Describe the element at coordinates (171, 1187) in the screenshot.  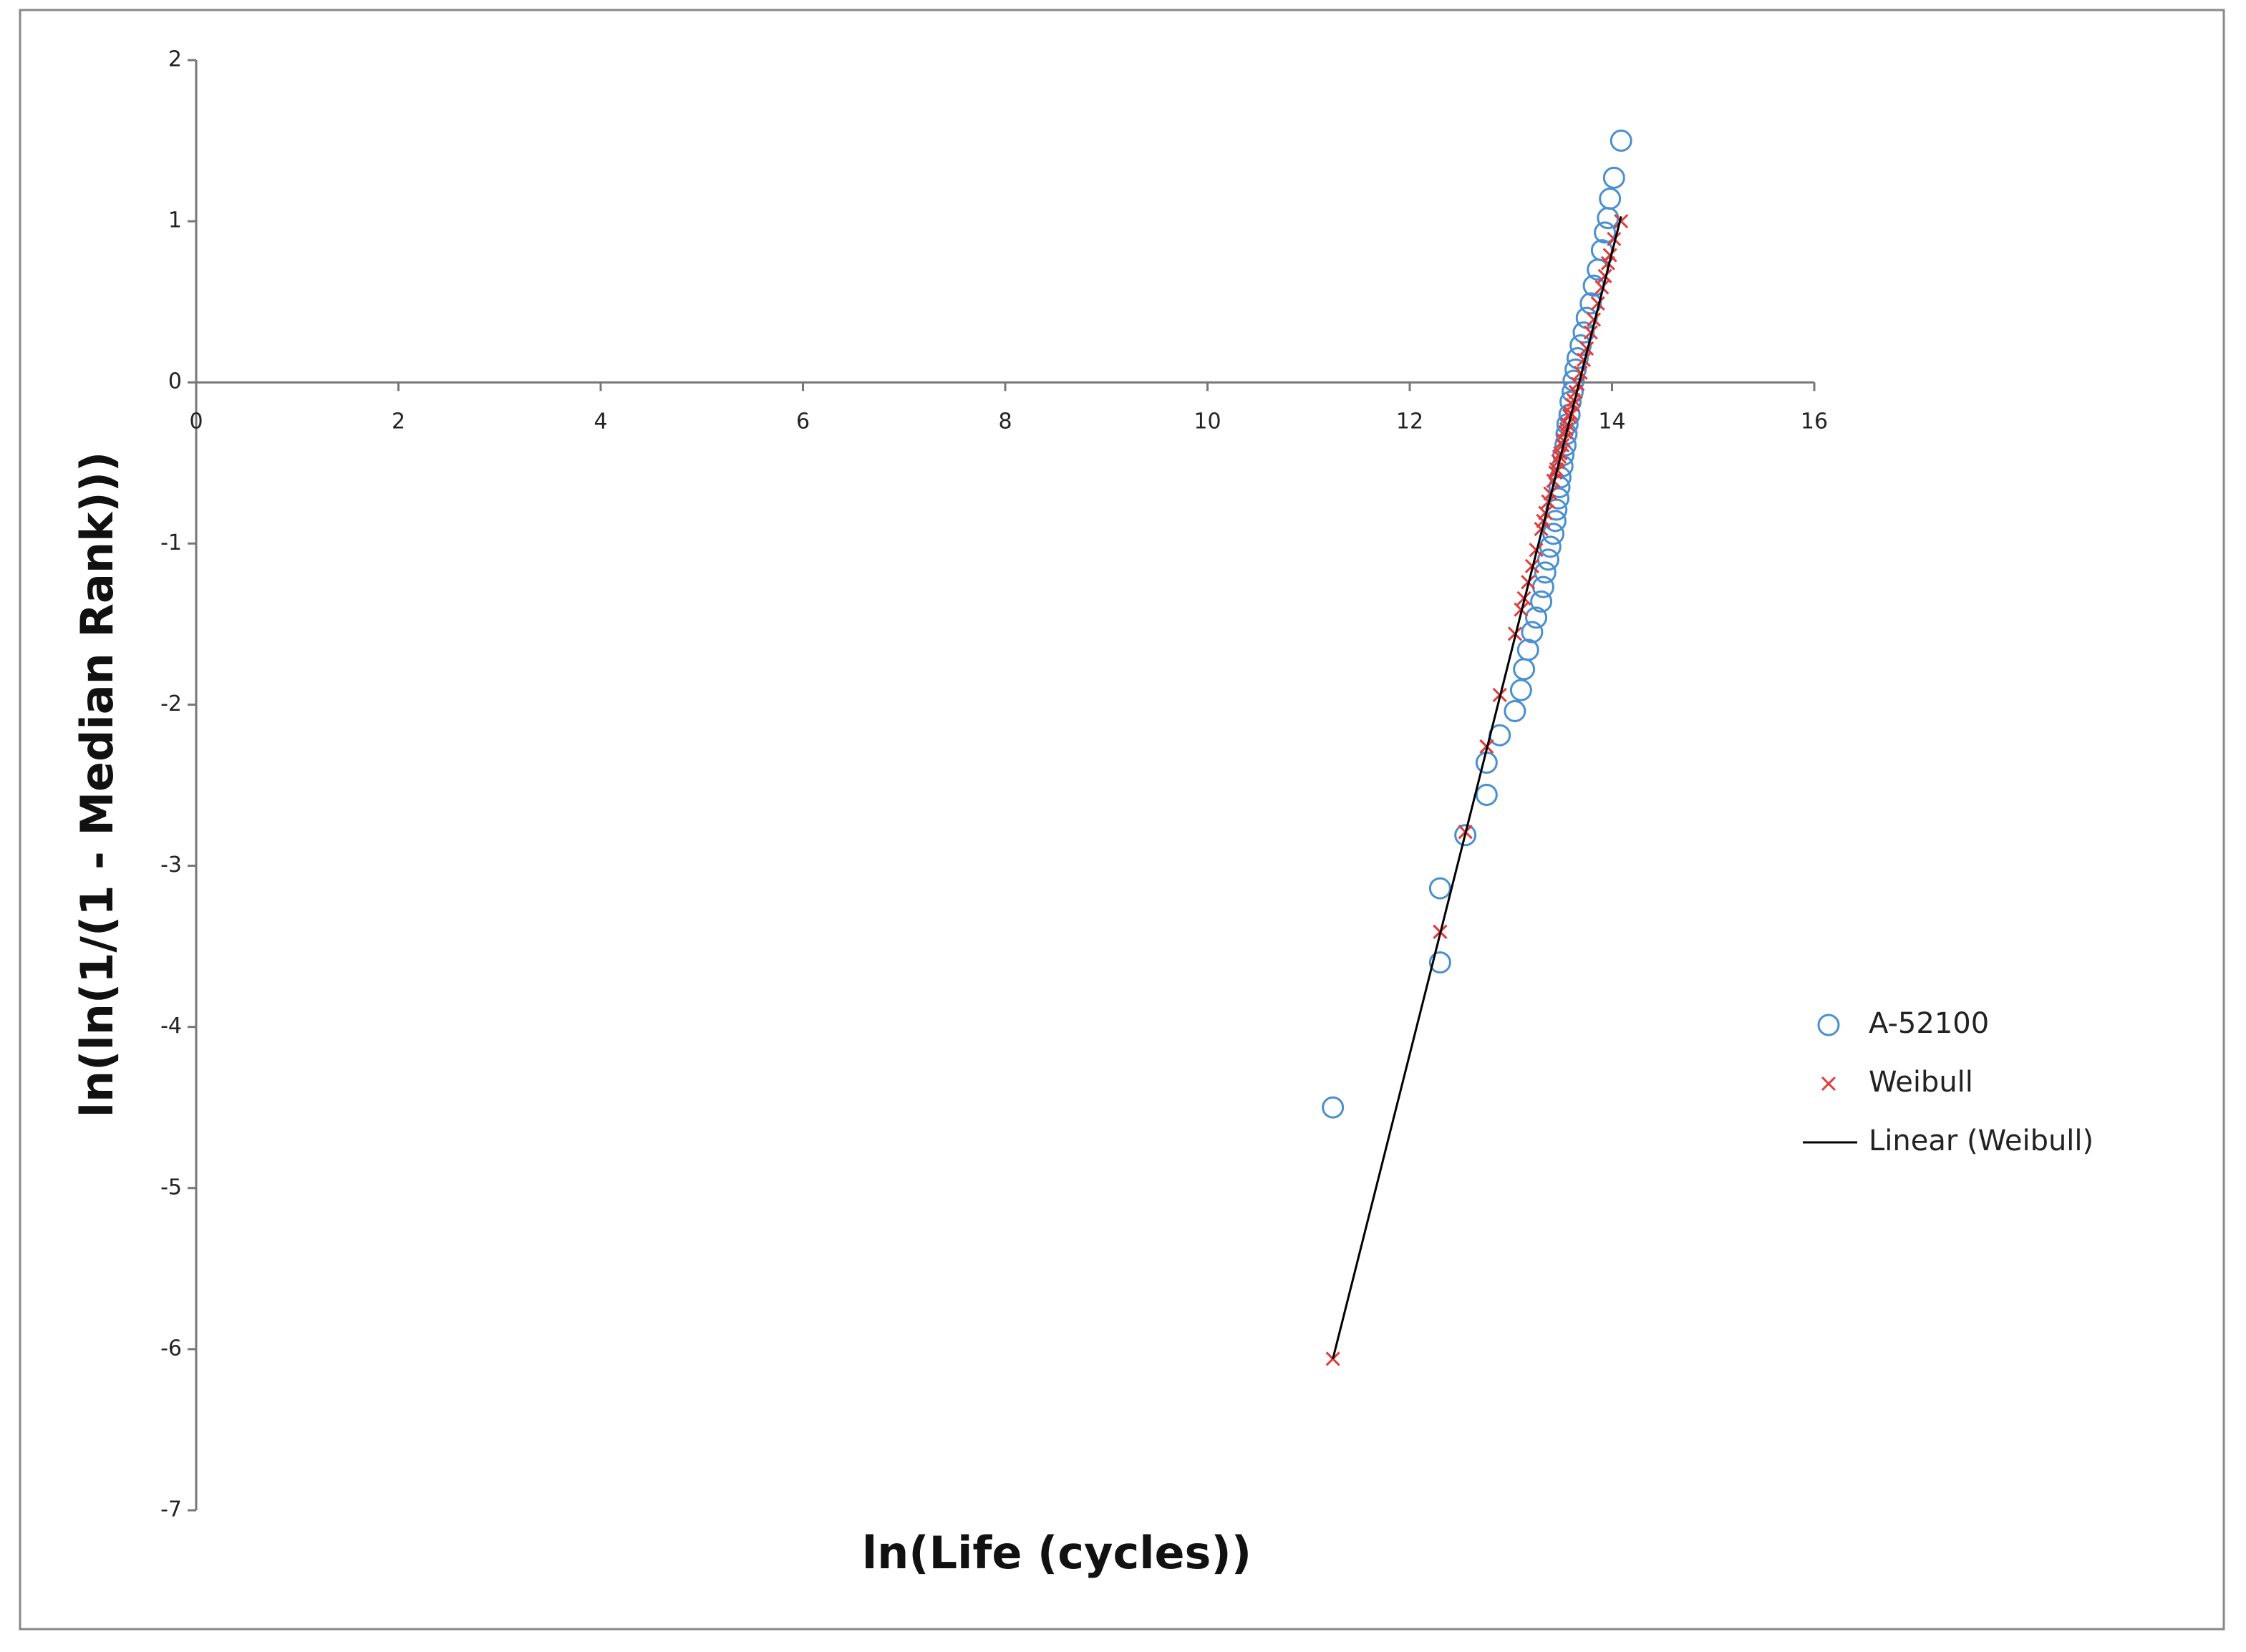
I see `y-tick-label: -5` at that location.